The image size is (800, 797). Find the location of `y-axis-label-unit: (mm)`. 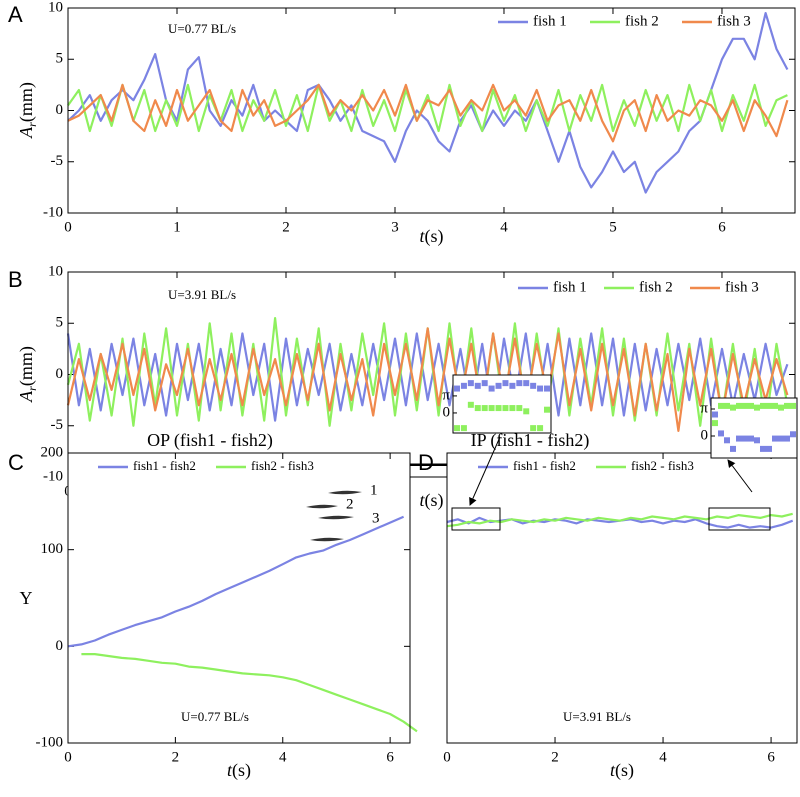

y-axis-label-unit: (mm) is located at coordinates (26, 366).